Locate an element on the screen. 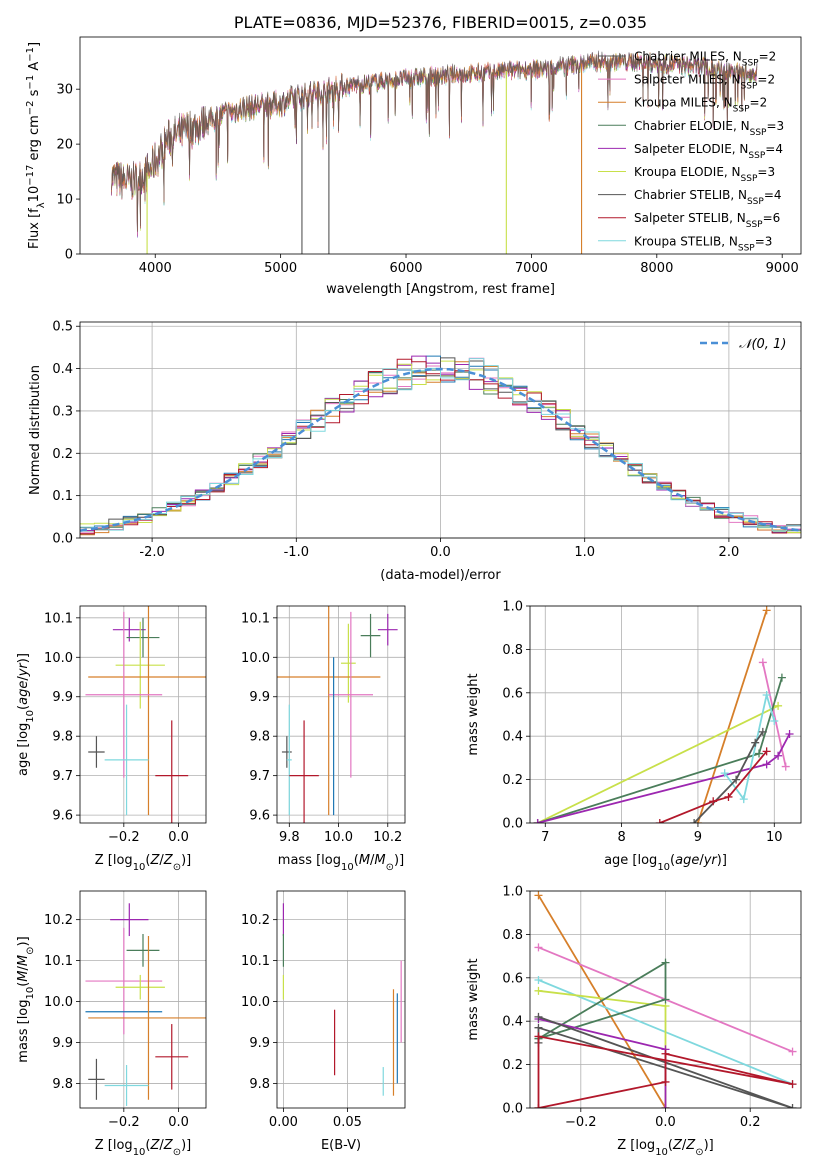 This screenshot has width=819, height=1170. weight-line-salp_stelib is located at coordinates (713, 786).